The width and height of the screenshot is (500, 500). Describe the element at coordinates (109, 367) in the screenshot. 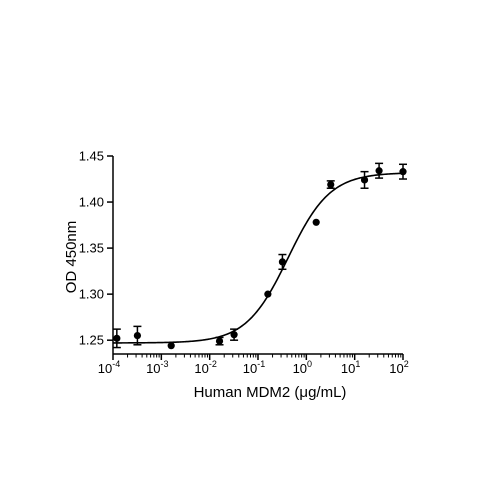

I see `x-tick-label: 10⁻⁴` at that location.